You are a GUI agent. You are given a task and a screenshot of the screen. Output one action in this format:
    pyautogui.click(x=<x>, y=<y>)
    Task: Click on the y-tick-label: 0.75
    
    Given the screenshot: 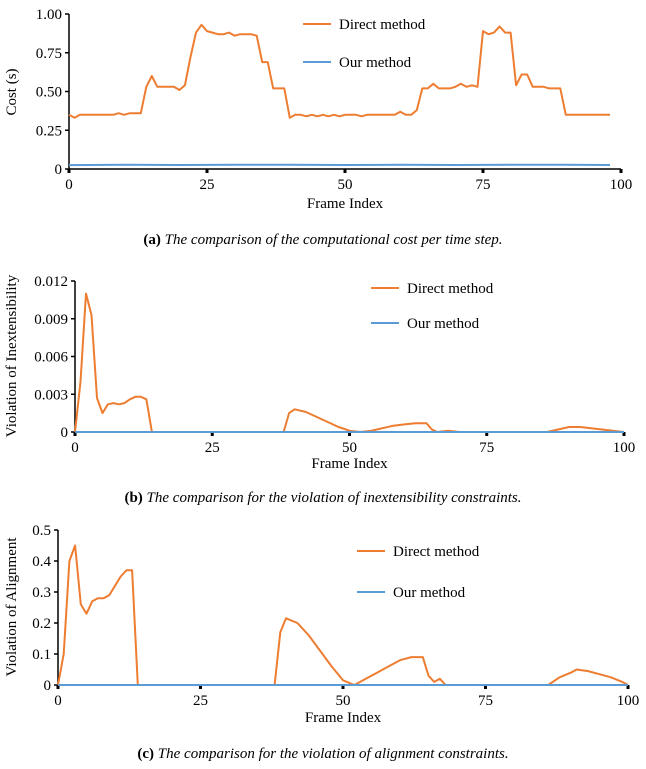 What is the action you would take?
    pyautogui.click(x=49, y=54)
    